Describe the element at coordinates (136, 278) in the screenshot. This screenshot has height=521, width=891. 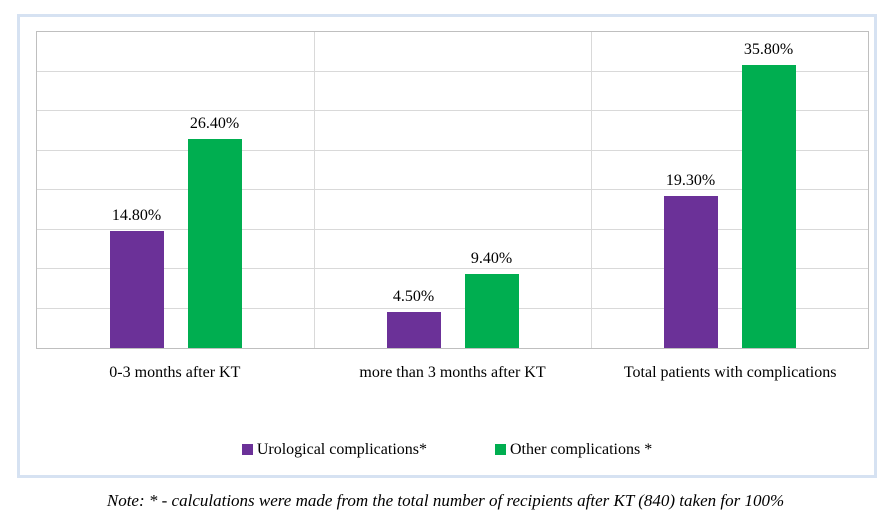
I see `bar-series1-cat1: 14.80%` at that location.